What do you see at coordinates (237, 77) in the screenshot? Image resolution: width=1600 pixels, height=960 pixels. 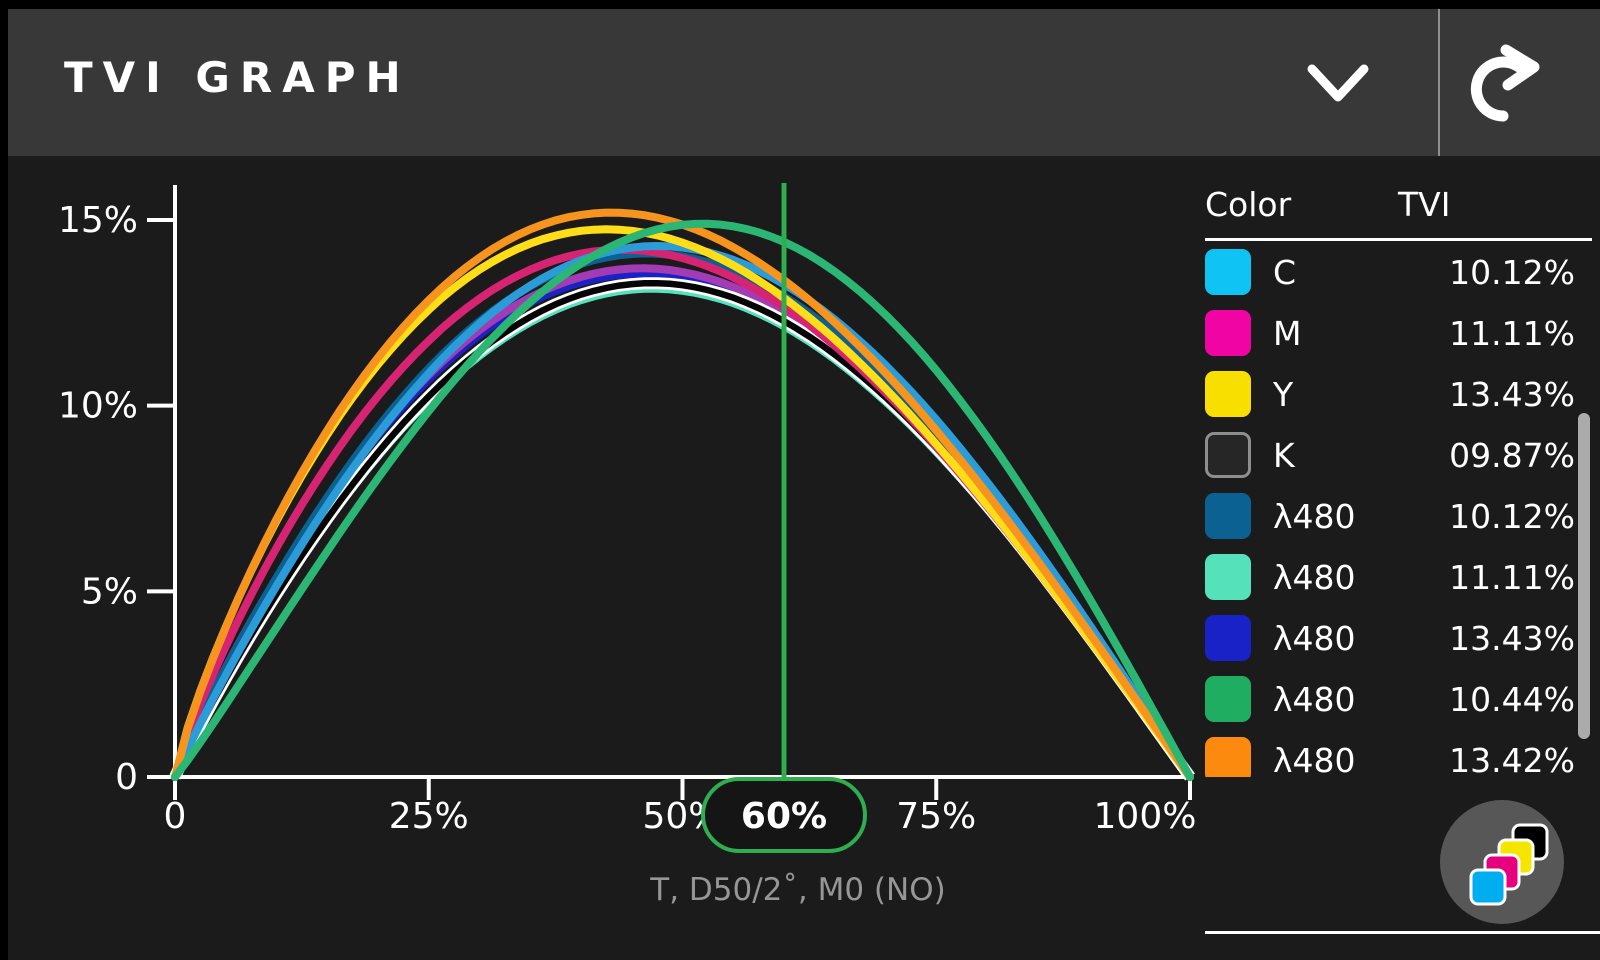 I see `page-title: TVI GRAPH` at bounding box center [237, 77].